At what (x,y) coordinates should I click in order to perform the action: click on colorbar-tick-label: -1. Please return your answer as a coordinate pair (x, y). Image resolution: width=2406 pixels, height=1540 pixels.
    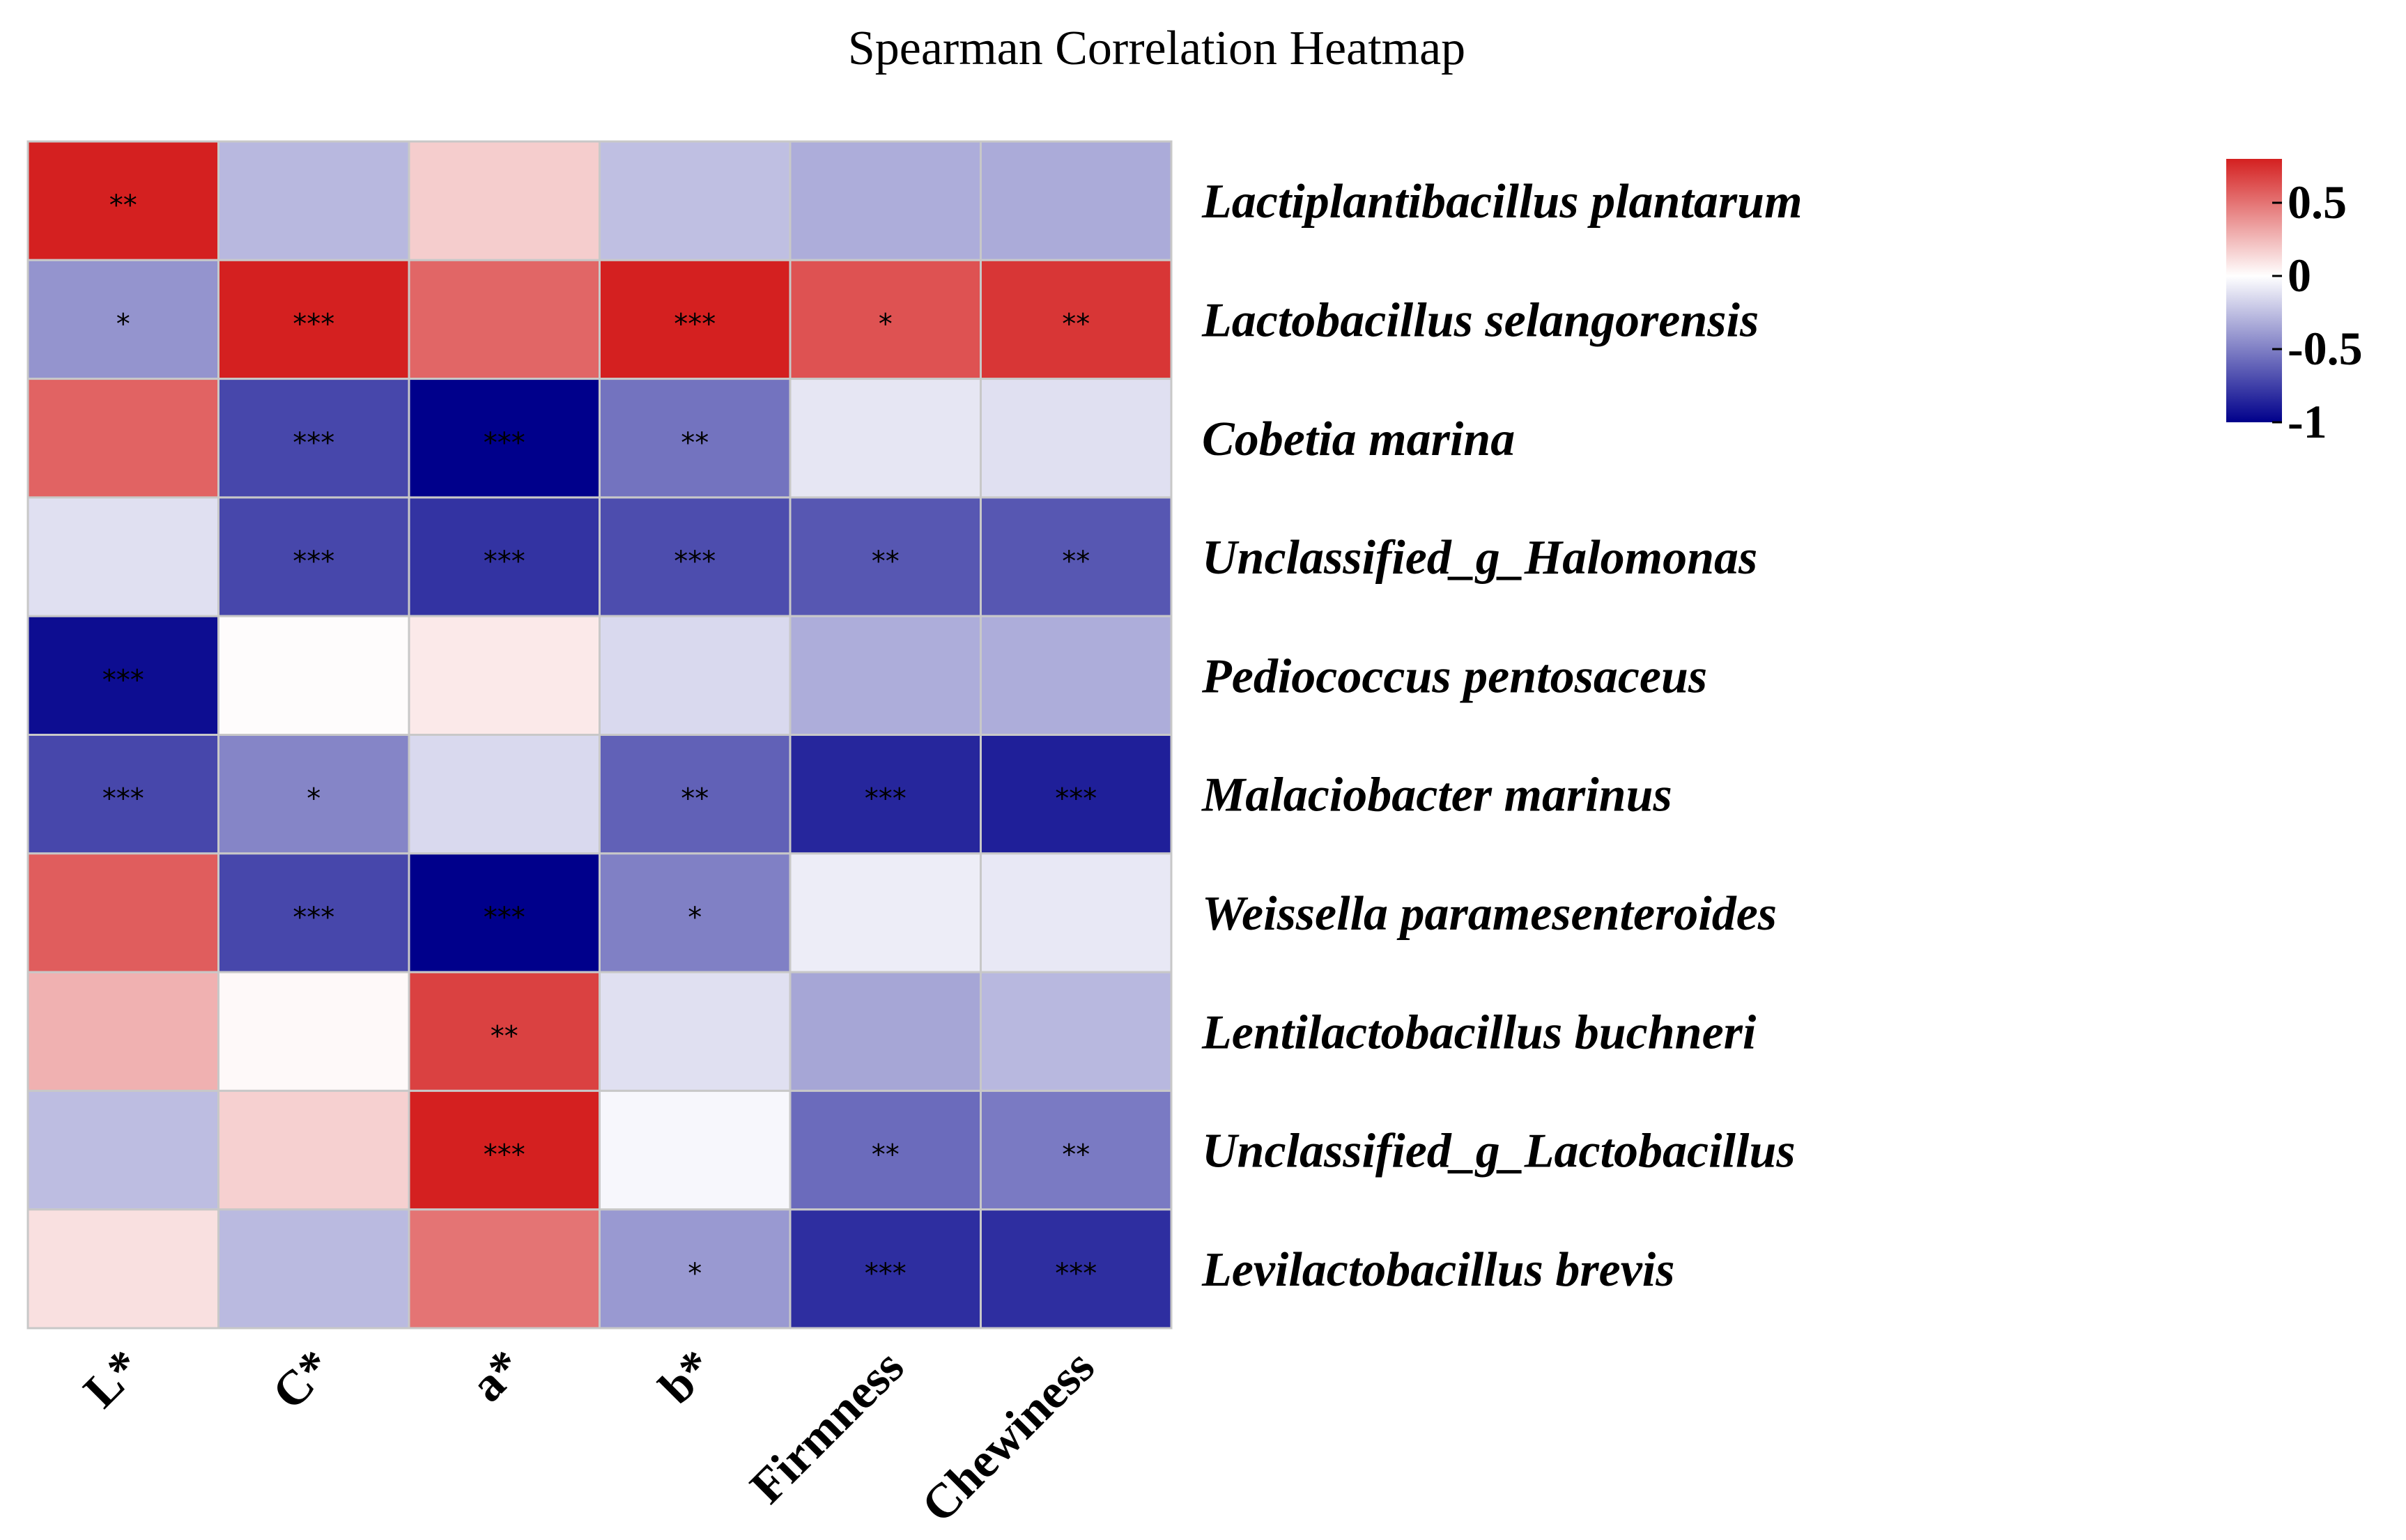
    Looking at the image, I should click on (2307, 421).